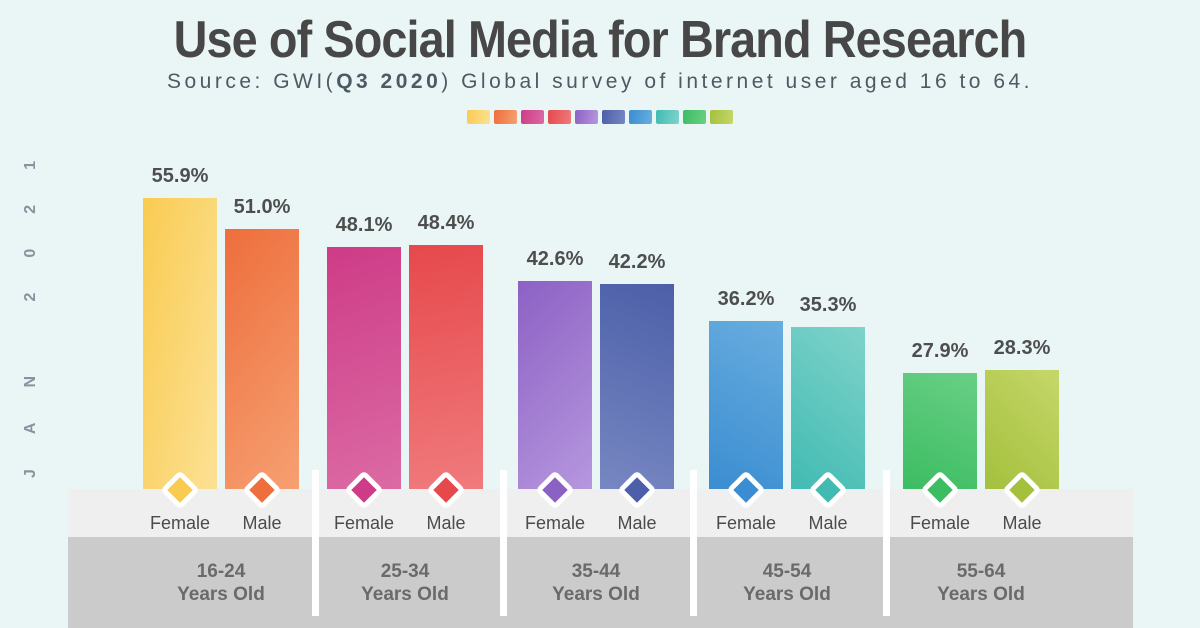 The height and width of the screenshot is (628, 1200). Describe the element at coordinates (940, 351) in the screenshot. I see `value-label: 27.9%` at that location.